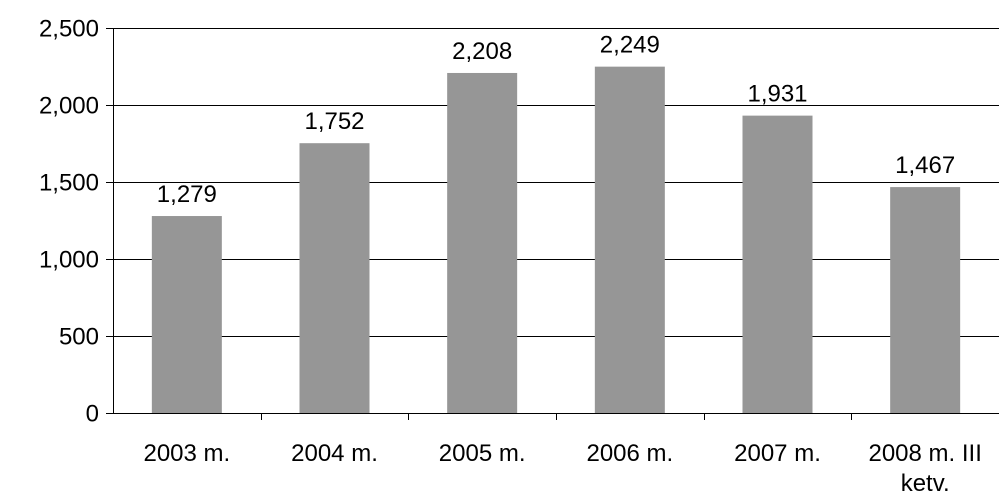 Image resolution: width=999 pixels, height=502 pixels. Describe the element at coordinates (629, 453) in the screenshot. I see `category-label-3: 2006 m.` at that location.